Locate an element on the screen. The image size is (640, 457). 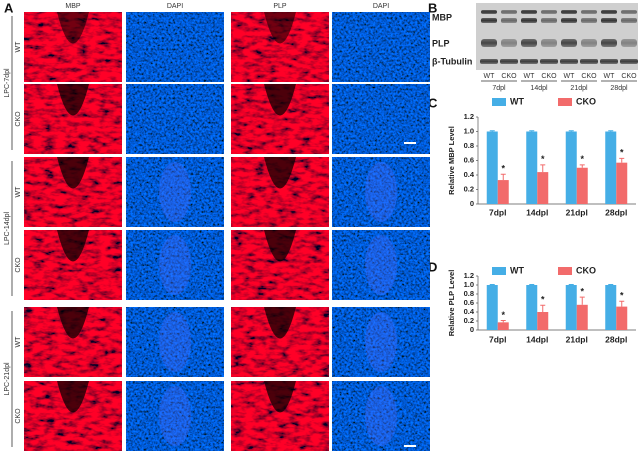
protein-label: MBP is located at coordinates (442, 17).